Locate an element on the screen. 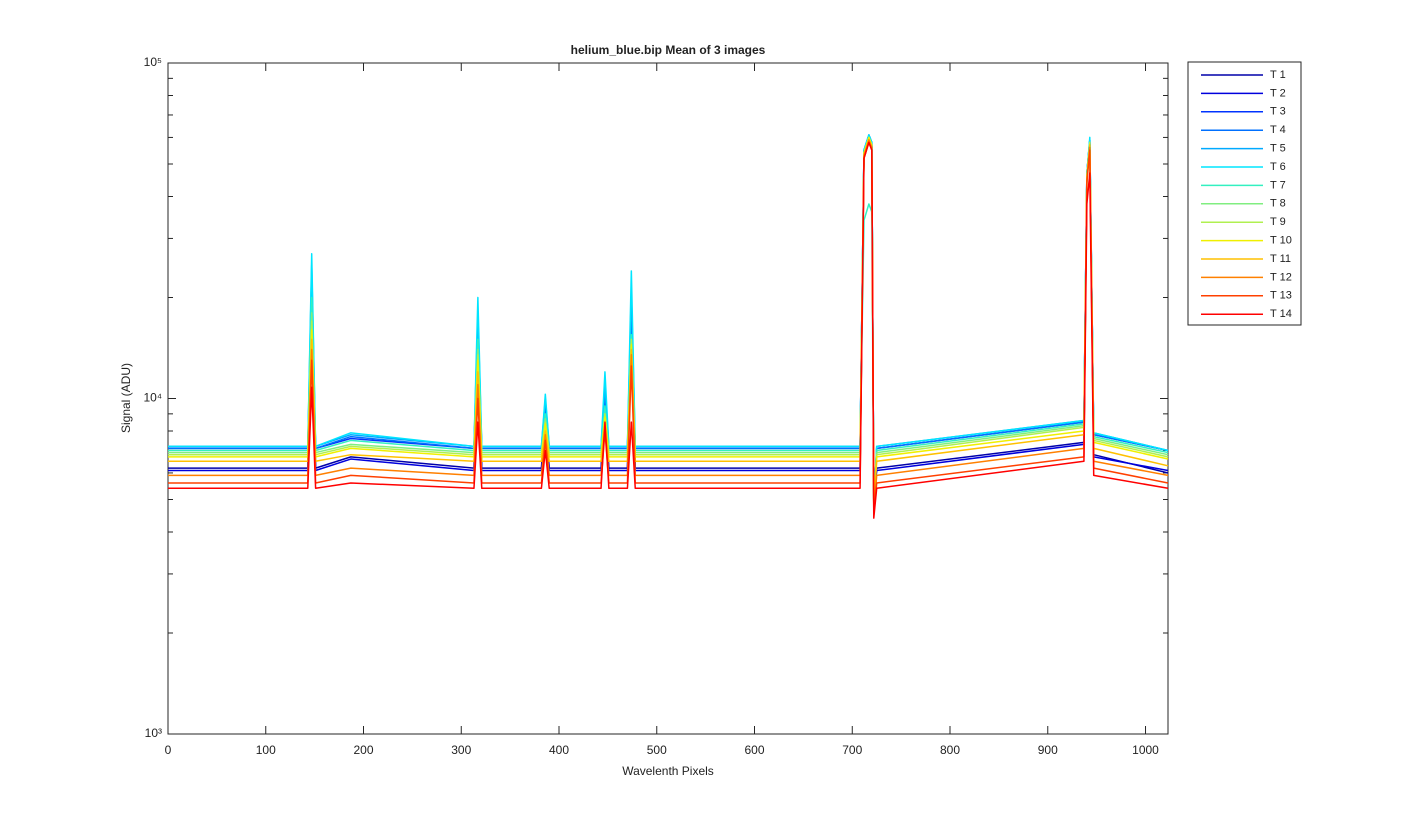 The width and height of the screenshot is (1425, 825). legend is located at coordinates (1244, 193).